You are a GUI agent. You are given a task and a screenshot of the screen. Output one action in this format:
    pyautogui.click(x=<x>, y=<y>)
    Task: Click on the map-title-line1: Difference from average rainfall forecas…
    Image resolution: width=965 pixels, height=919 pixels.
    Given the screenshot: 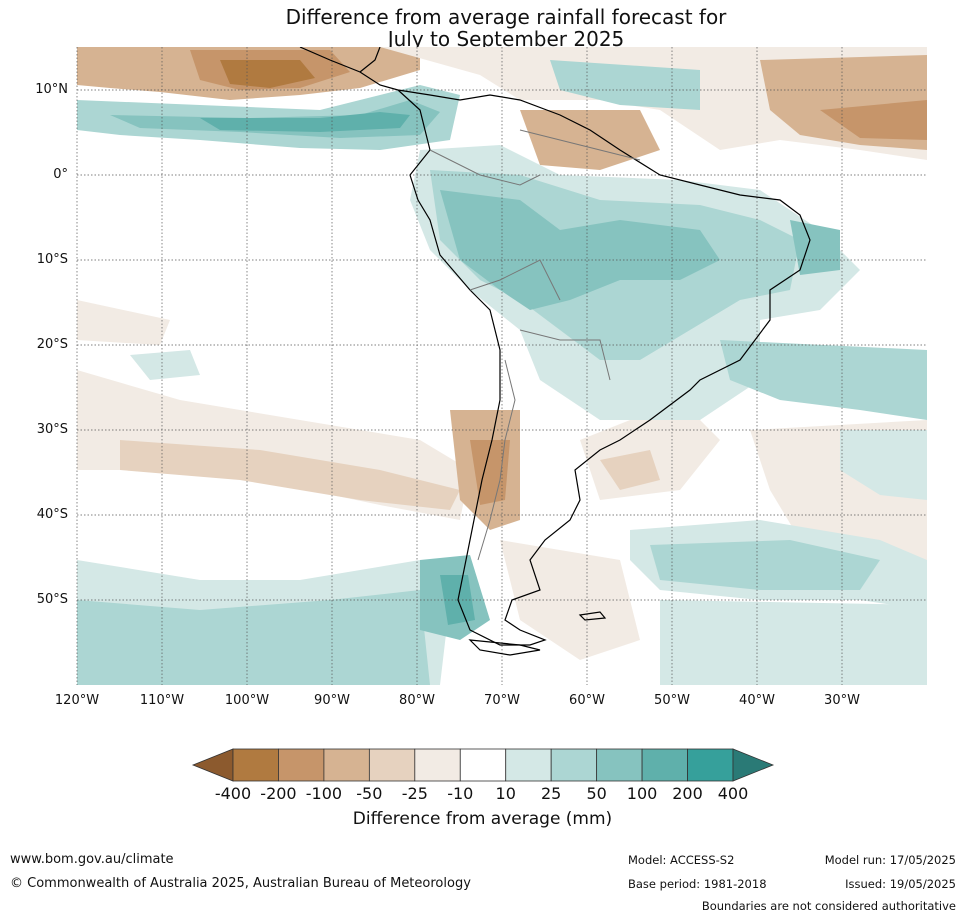 What is the action you would take?
    pyautogui.click(x=506, y=17)
    